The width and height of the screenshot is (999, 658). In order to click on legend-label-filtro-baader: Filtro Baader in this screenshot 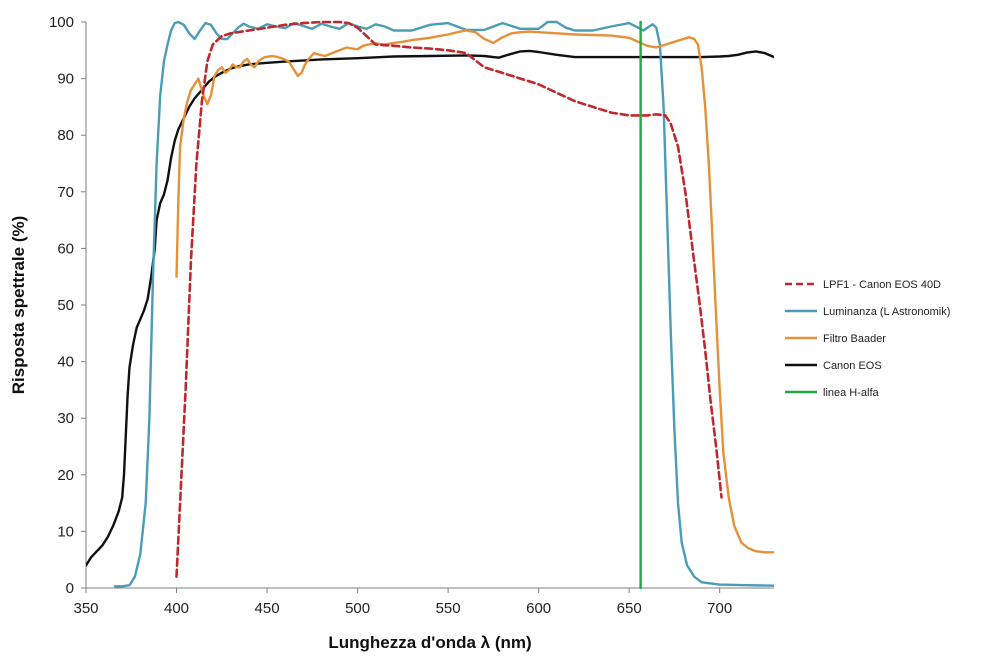, I will do `click(854, 339)`.